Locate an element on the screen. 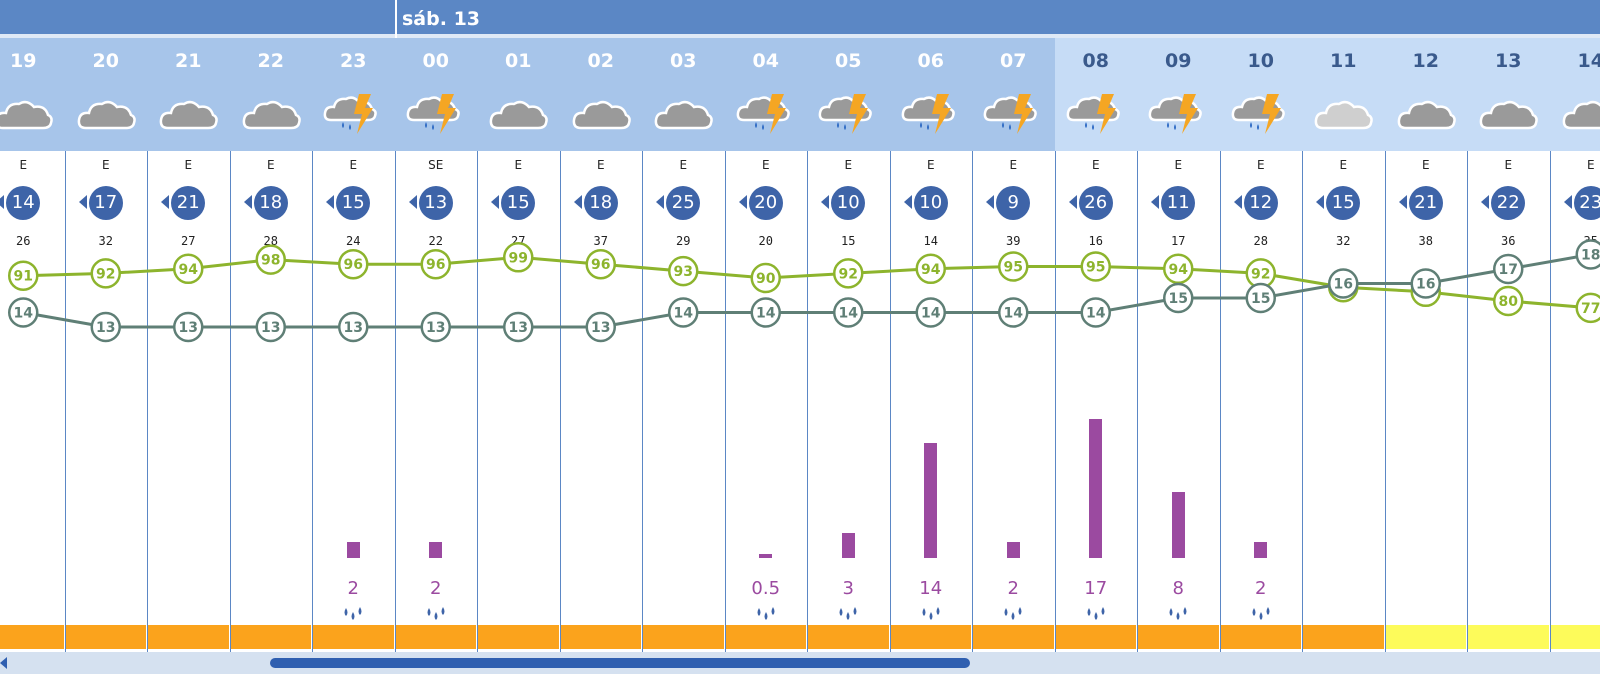  wind-speed-badge: 11 is located at coordinates (1178, 203).